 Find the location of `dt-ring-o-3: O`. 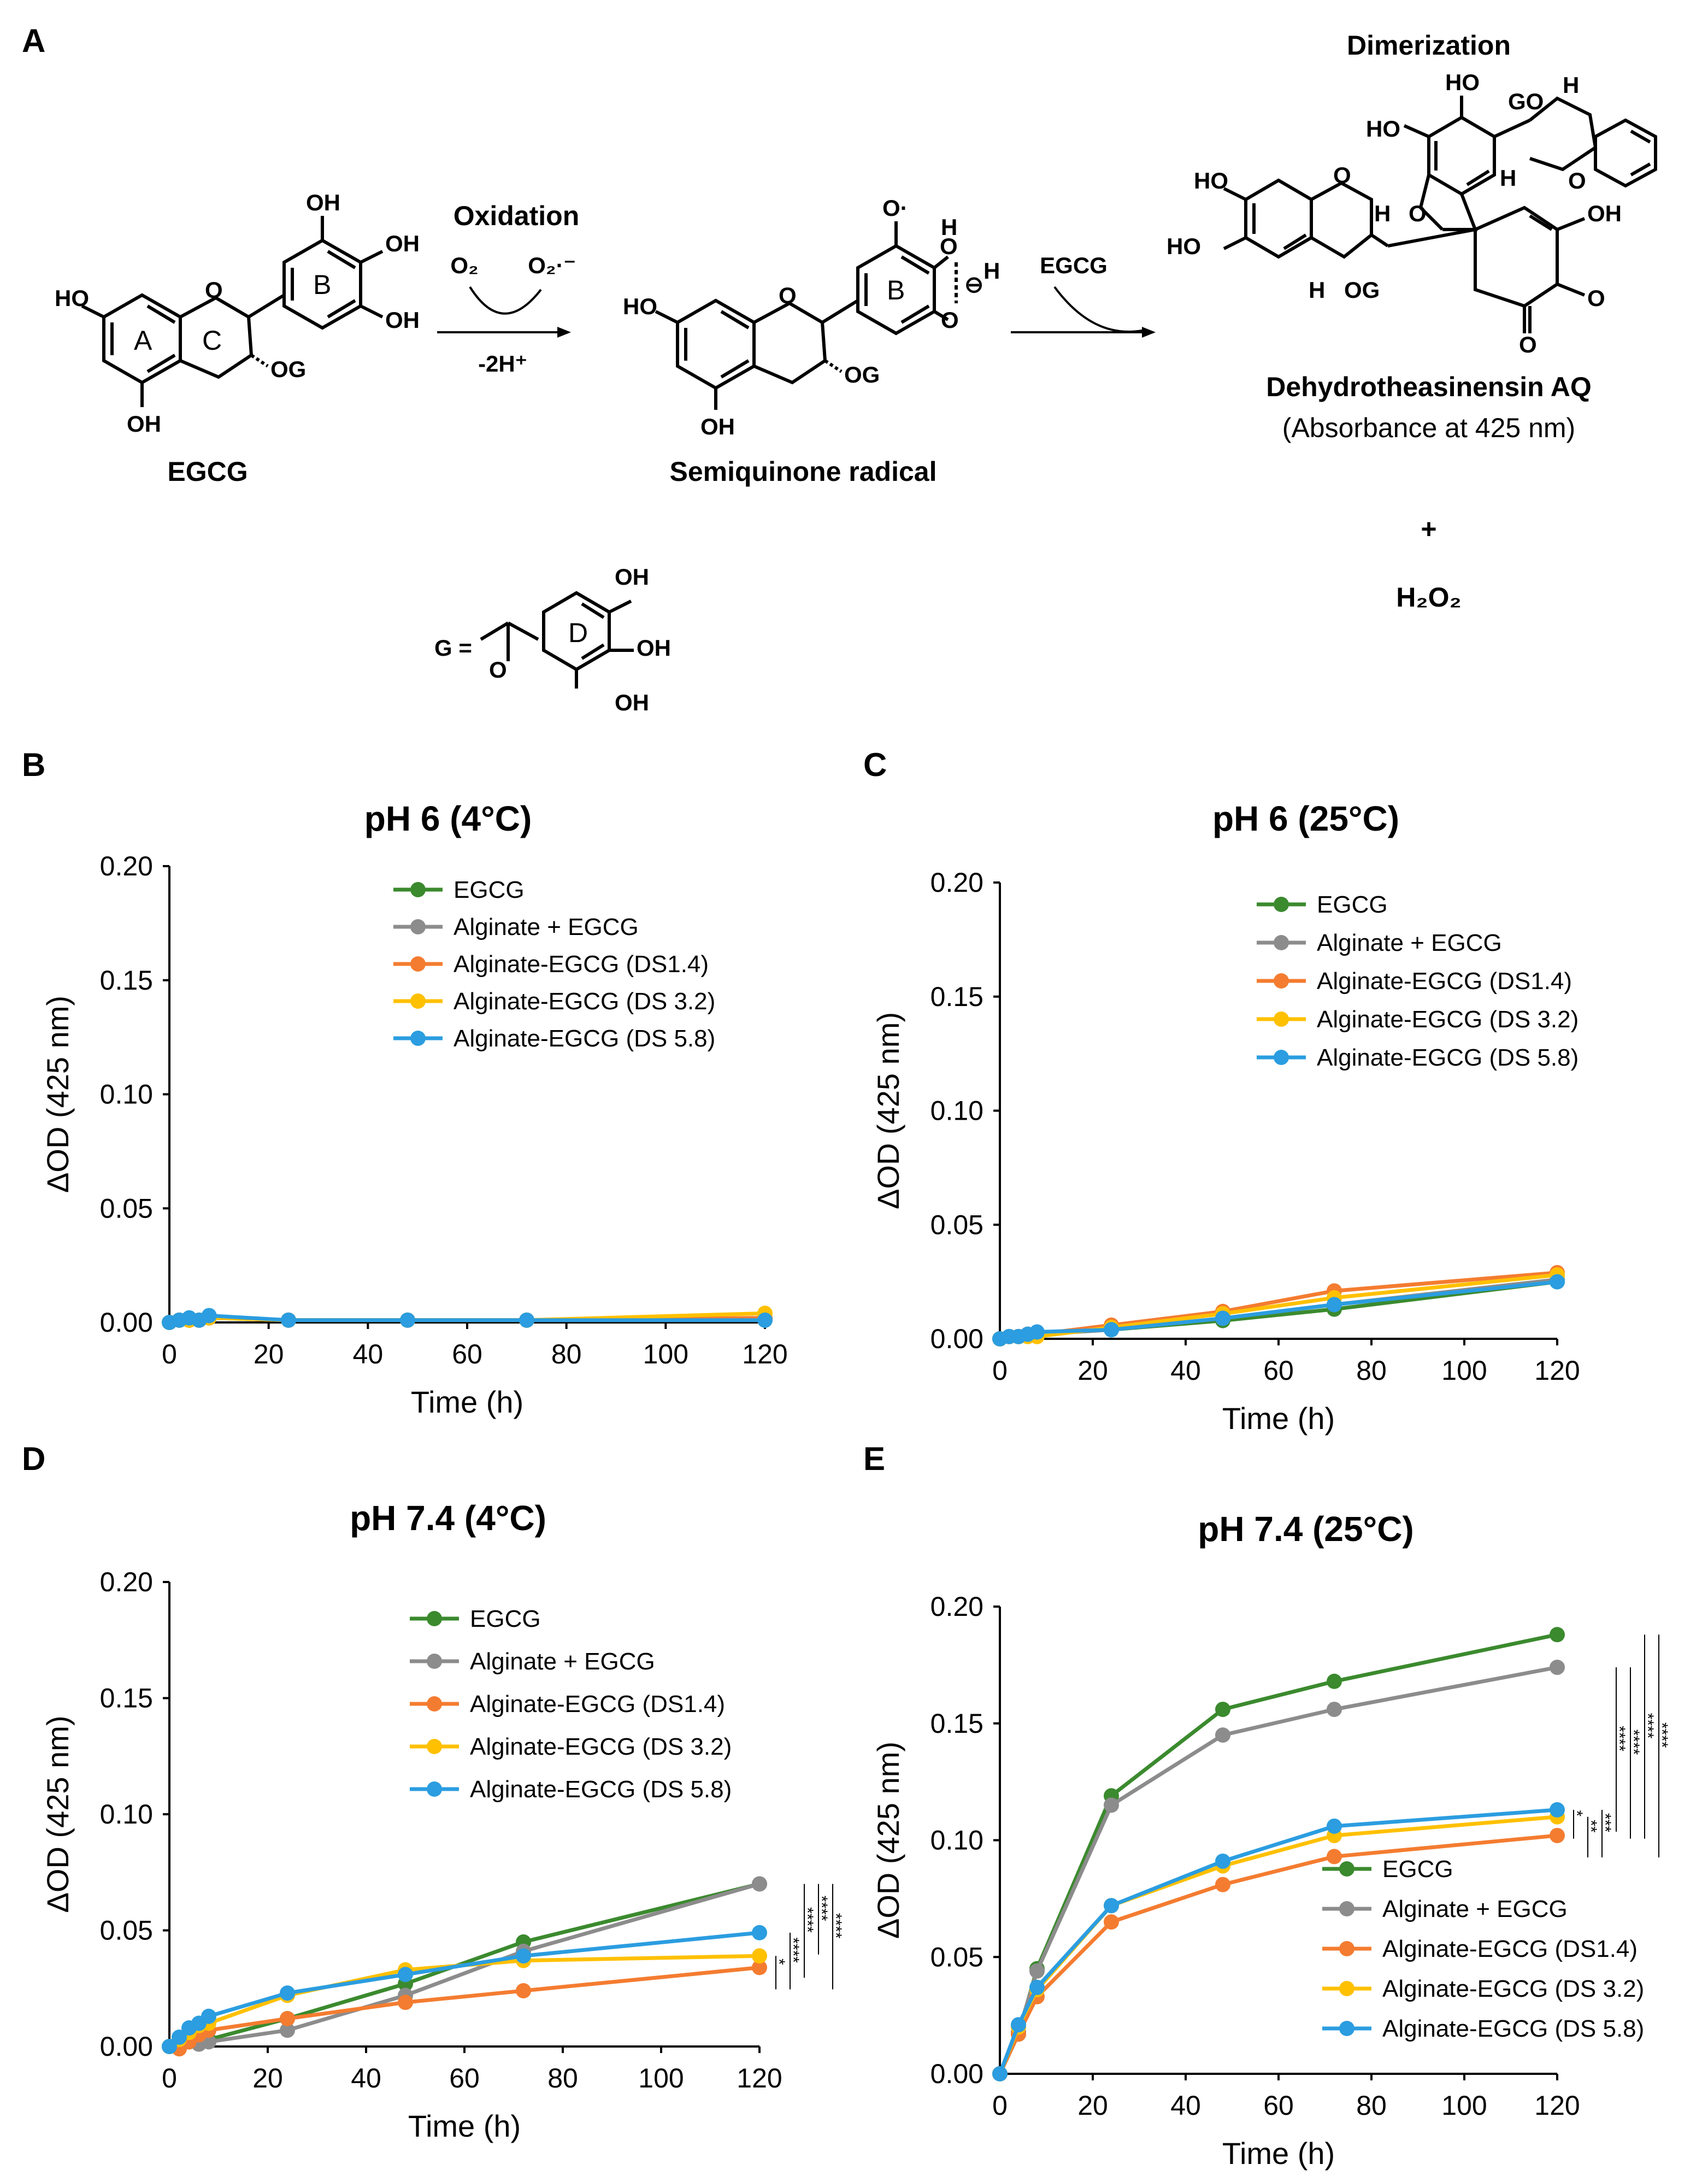

dt-ring-o-3: O is located at coordinates (1577, 180).